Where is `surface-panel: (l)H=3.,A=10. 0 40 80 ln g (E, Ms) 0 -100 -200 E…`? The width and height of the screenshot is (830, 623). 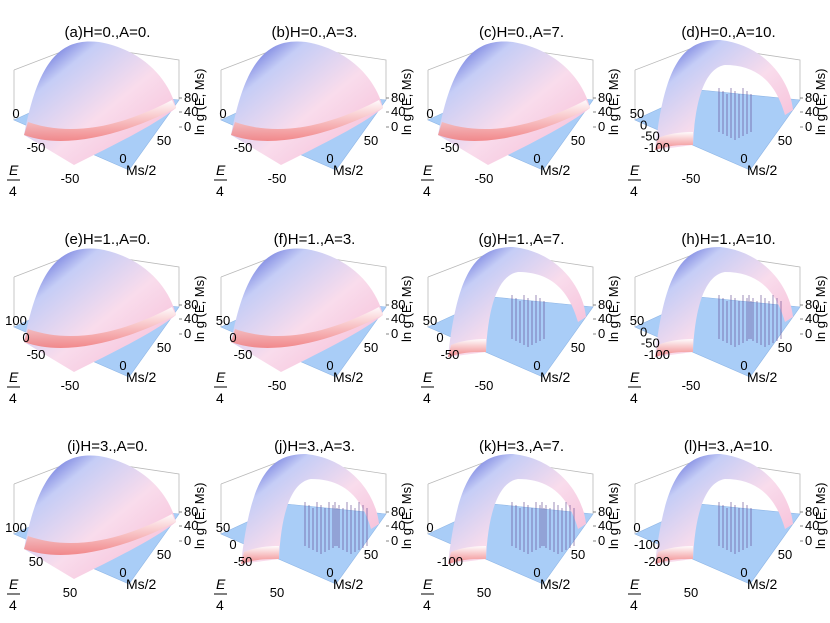 surface-panel: (l)H=3.,A=10. 0 40 80 ln g (E, Ms) 0 -100 -200 E… is located at coordinates (727, 517).